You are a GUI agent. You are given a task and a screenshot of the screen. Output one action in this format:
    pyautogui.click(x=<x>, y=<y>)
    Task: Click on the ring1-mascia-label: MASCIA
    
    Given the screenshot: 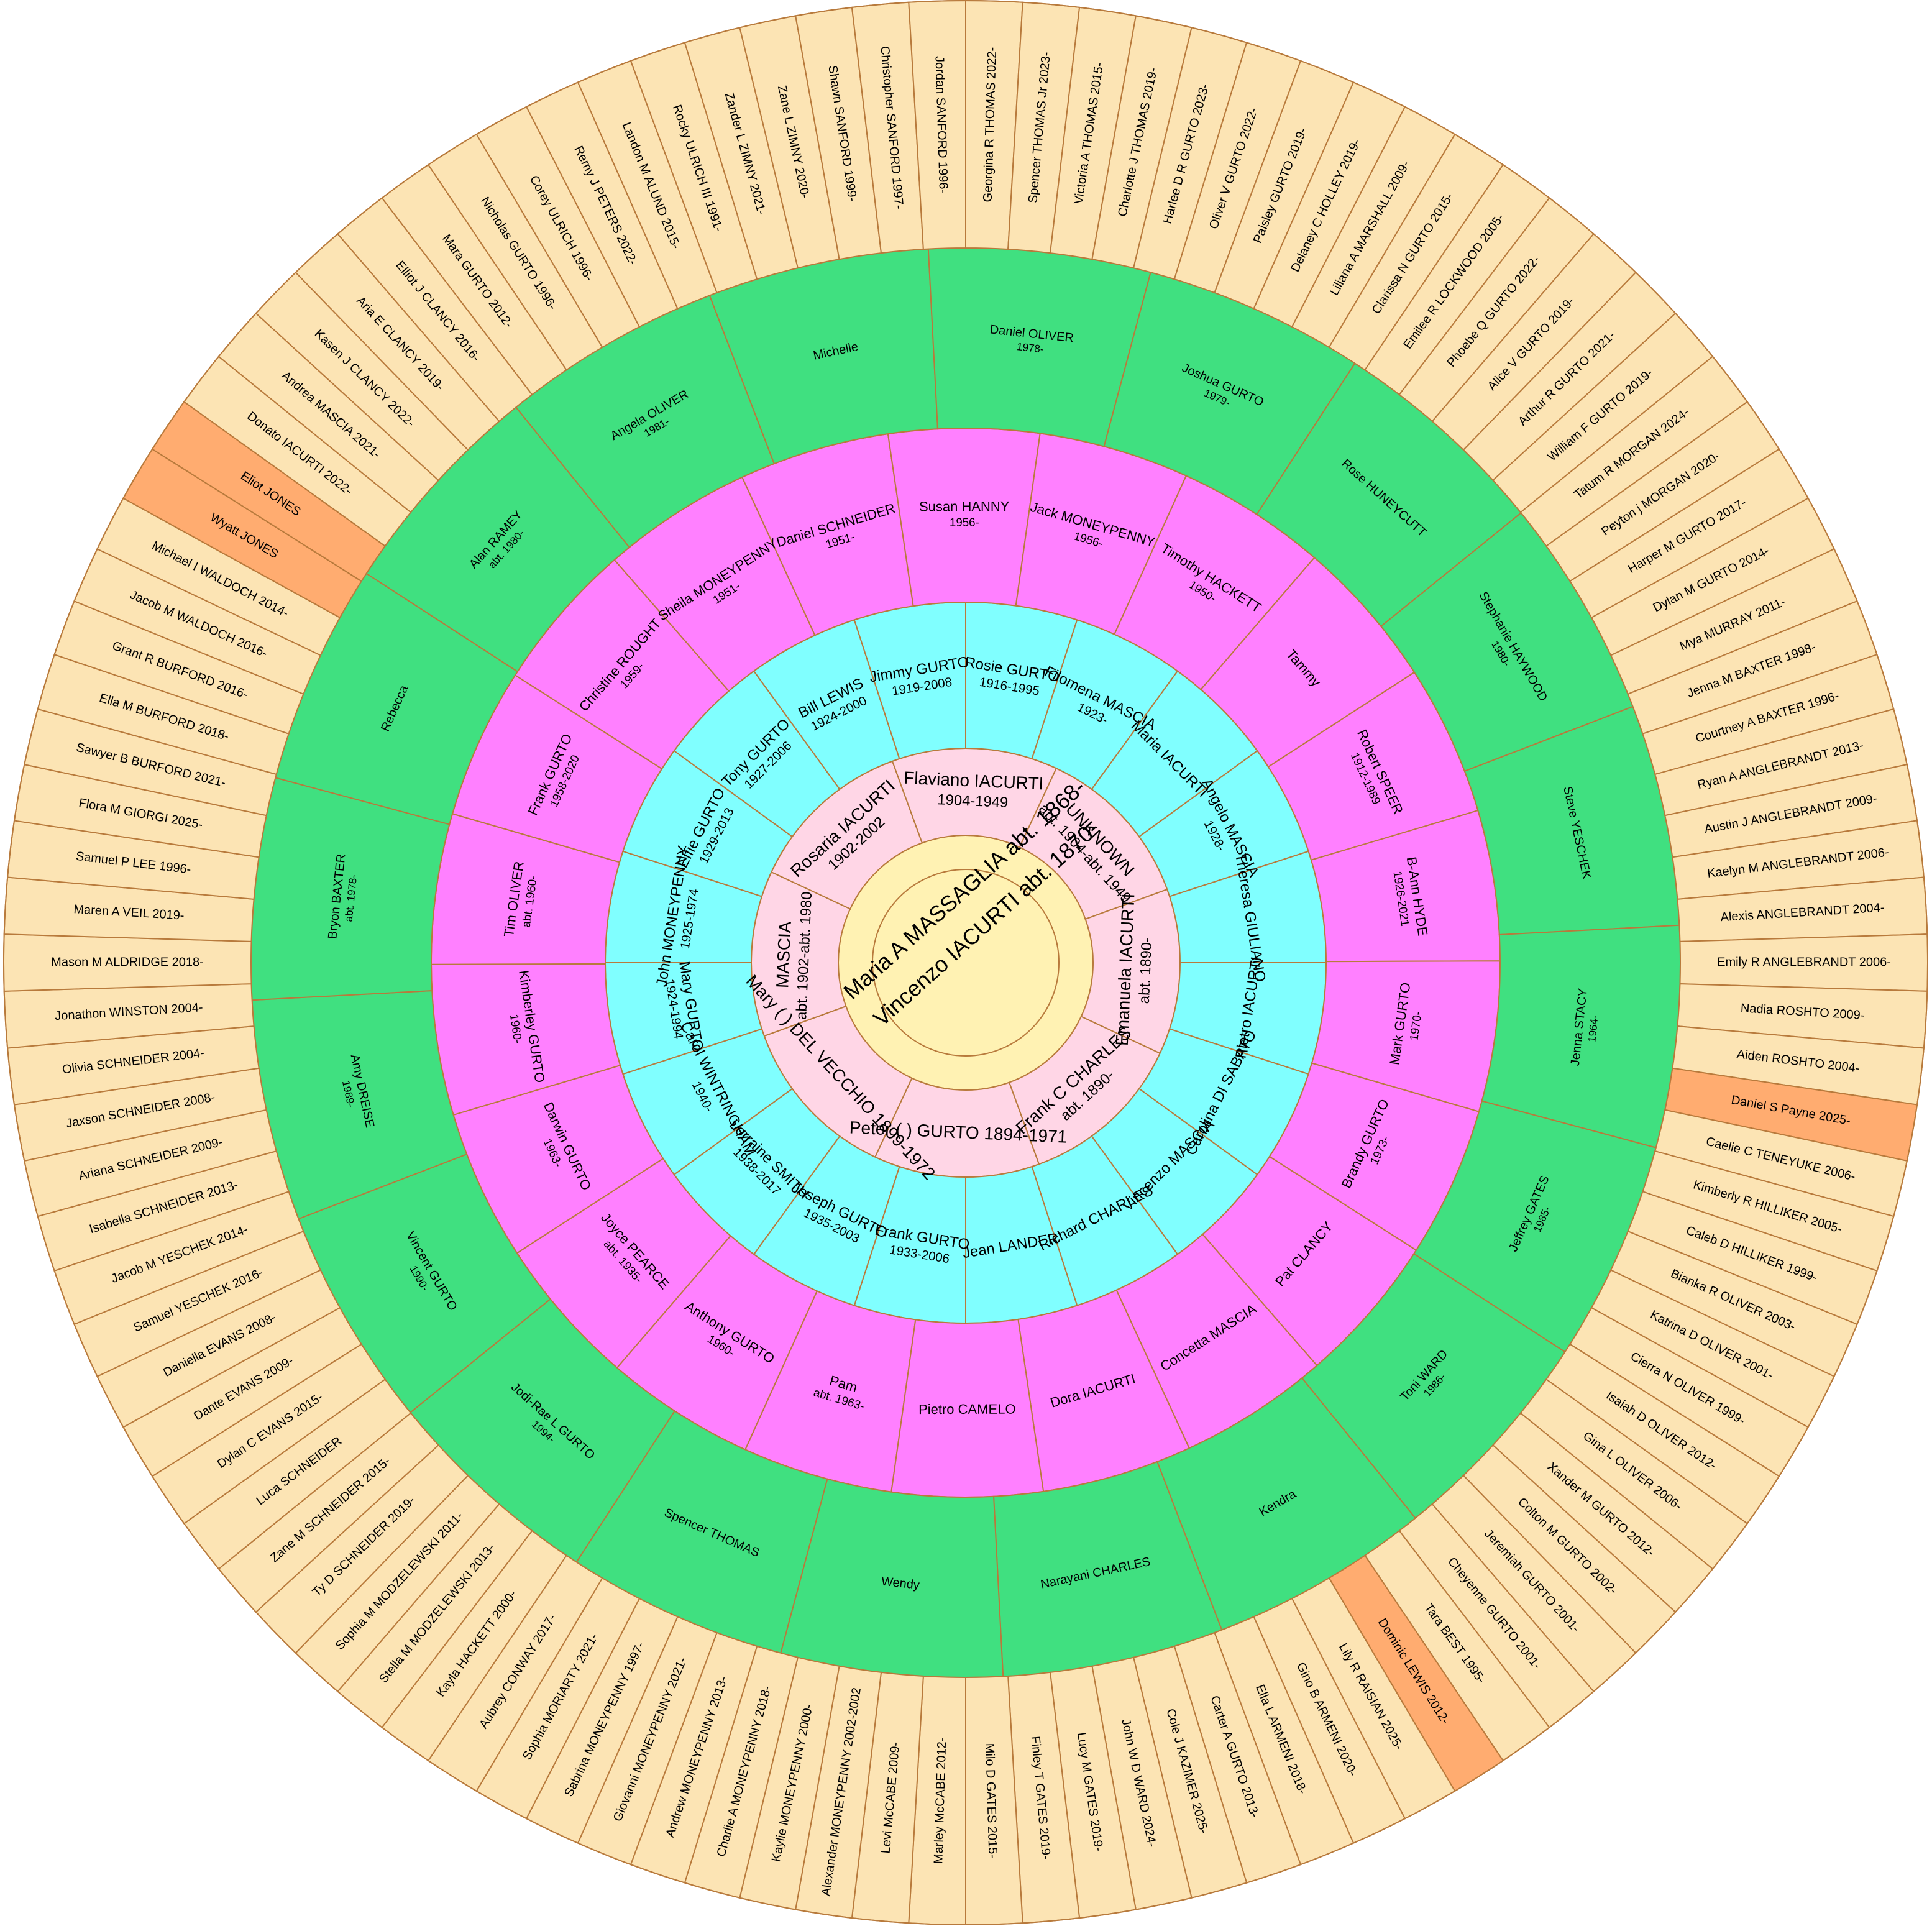 What is the action you would take?
    pyautogui.click(x=783, y=955)
    